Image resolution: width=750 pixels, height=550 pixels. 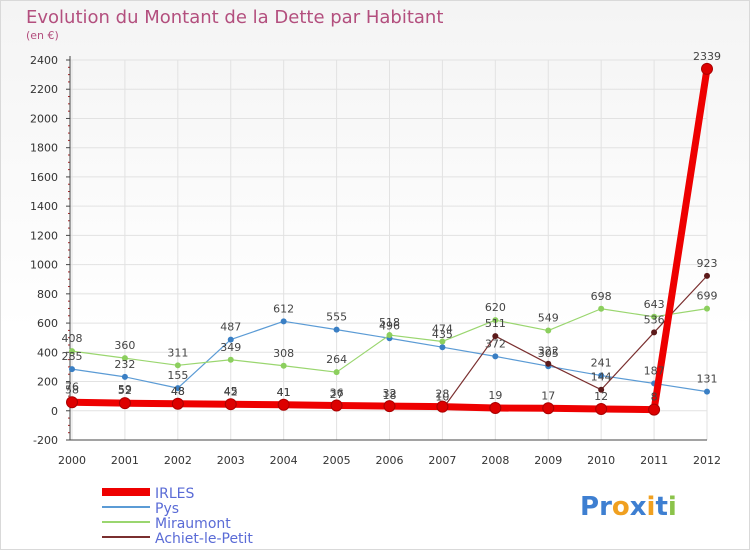 What do you see at coordinates (654, 370) in the screenshot?
I see `data-label: 187` at bounding box center [654, 370].